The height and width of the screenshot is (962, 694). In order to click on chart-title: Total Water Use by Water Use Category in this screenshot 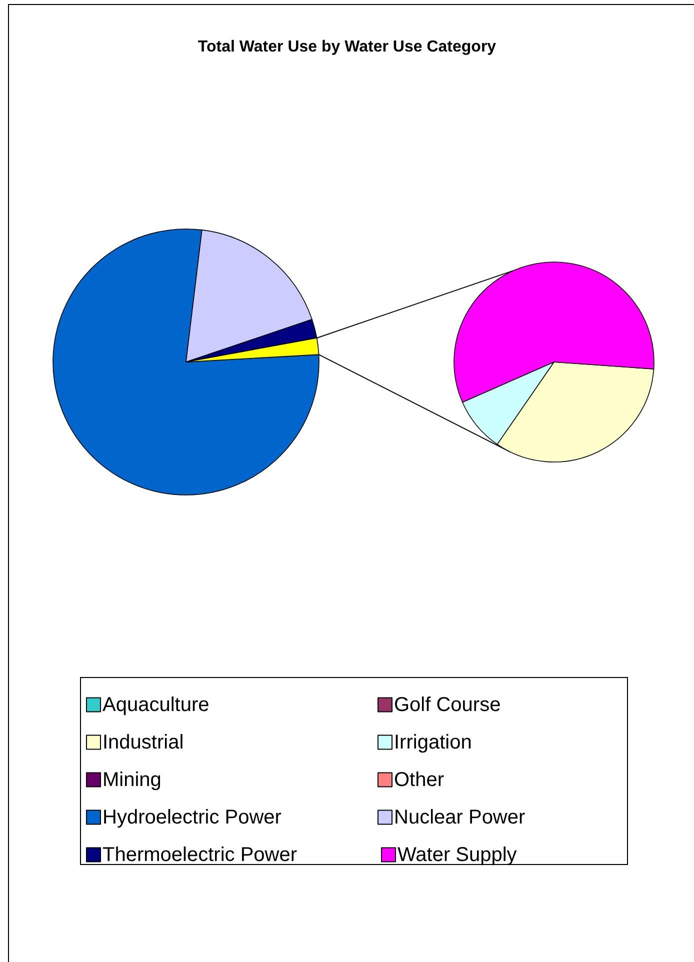, I will do `click(347, 47)`.